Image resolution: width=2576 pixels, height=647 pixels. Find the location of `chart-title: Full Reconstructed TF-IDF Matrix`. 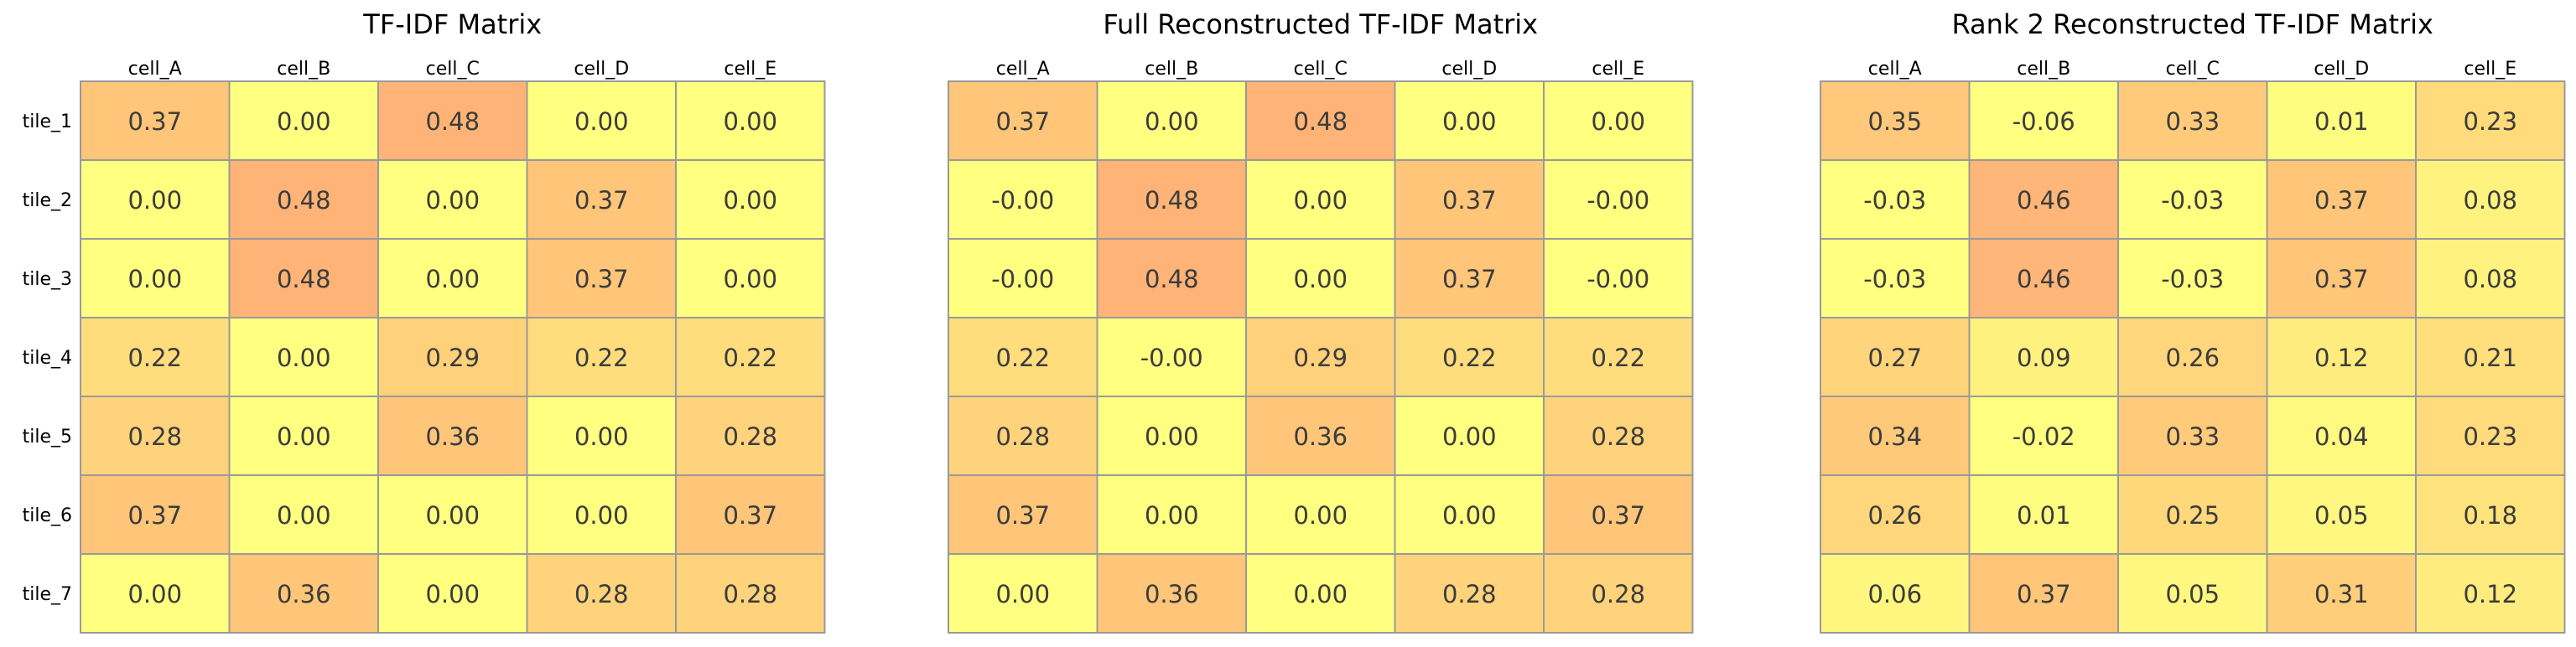

chart-title: Full Reconstructed TF-IDF Matrix is located at coordinates (1320, 24).